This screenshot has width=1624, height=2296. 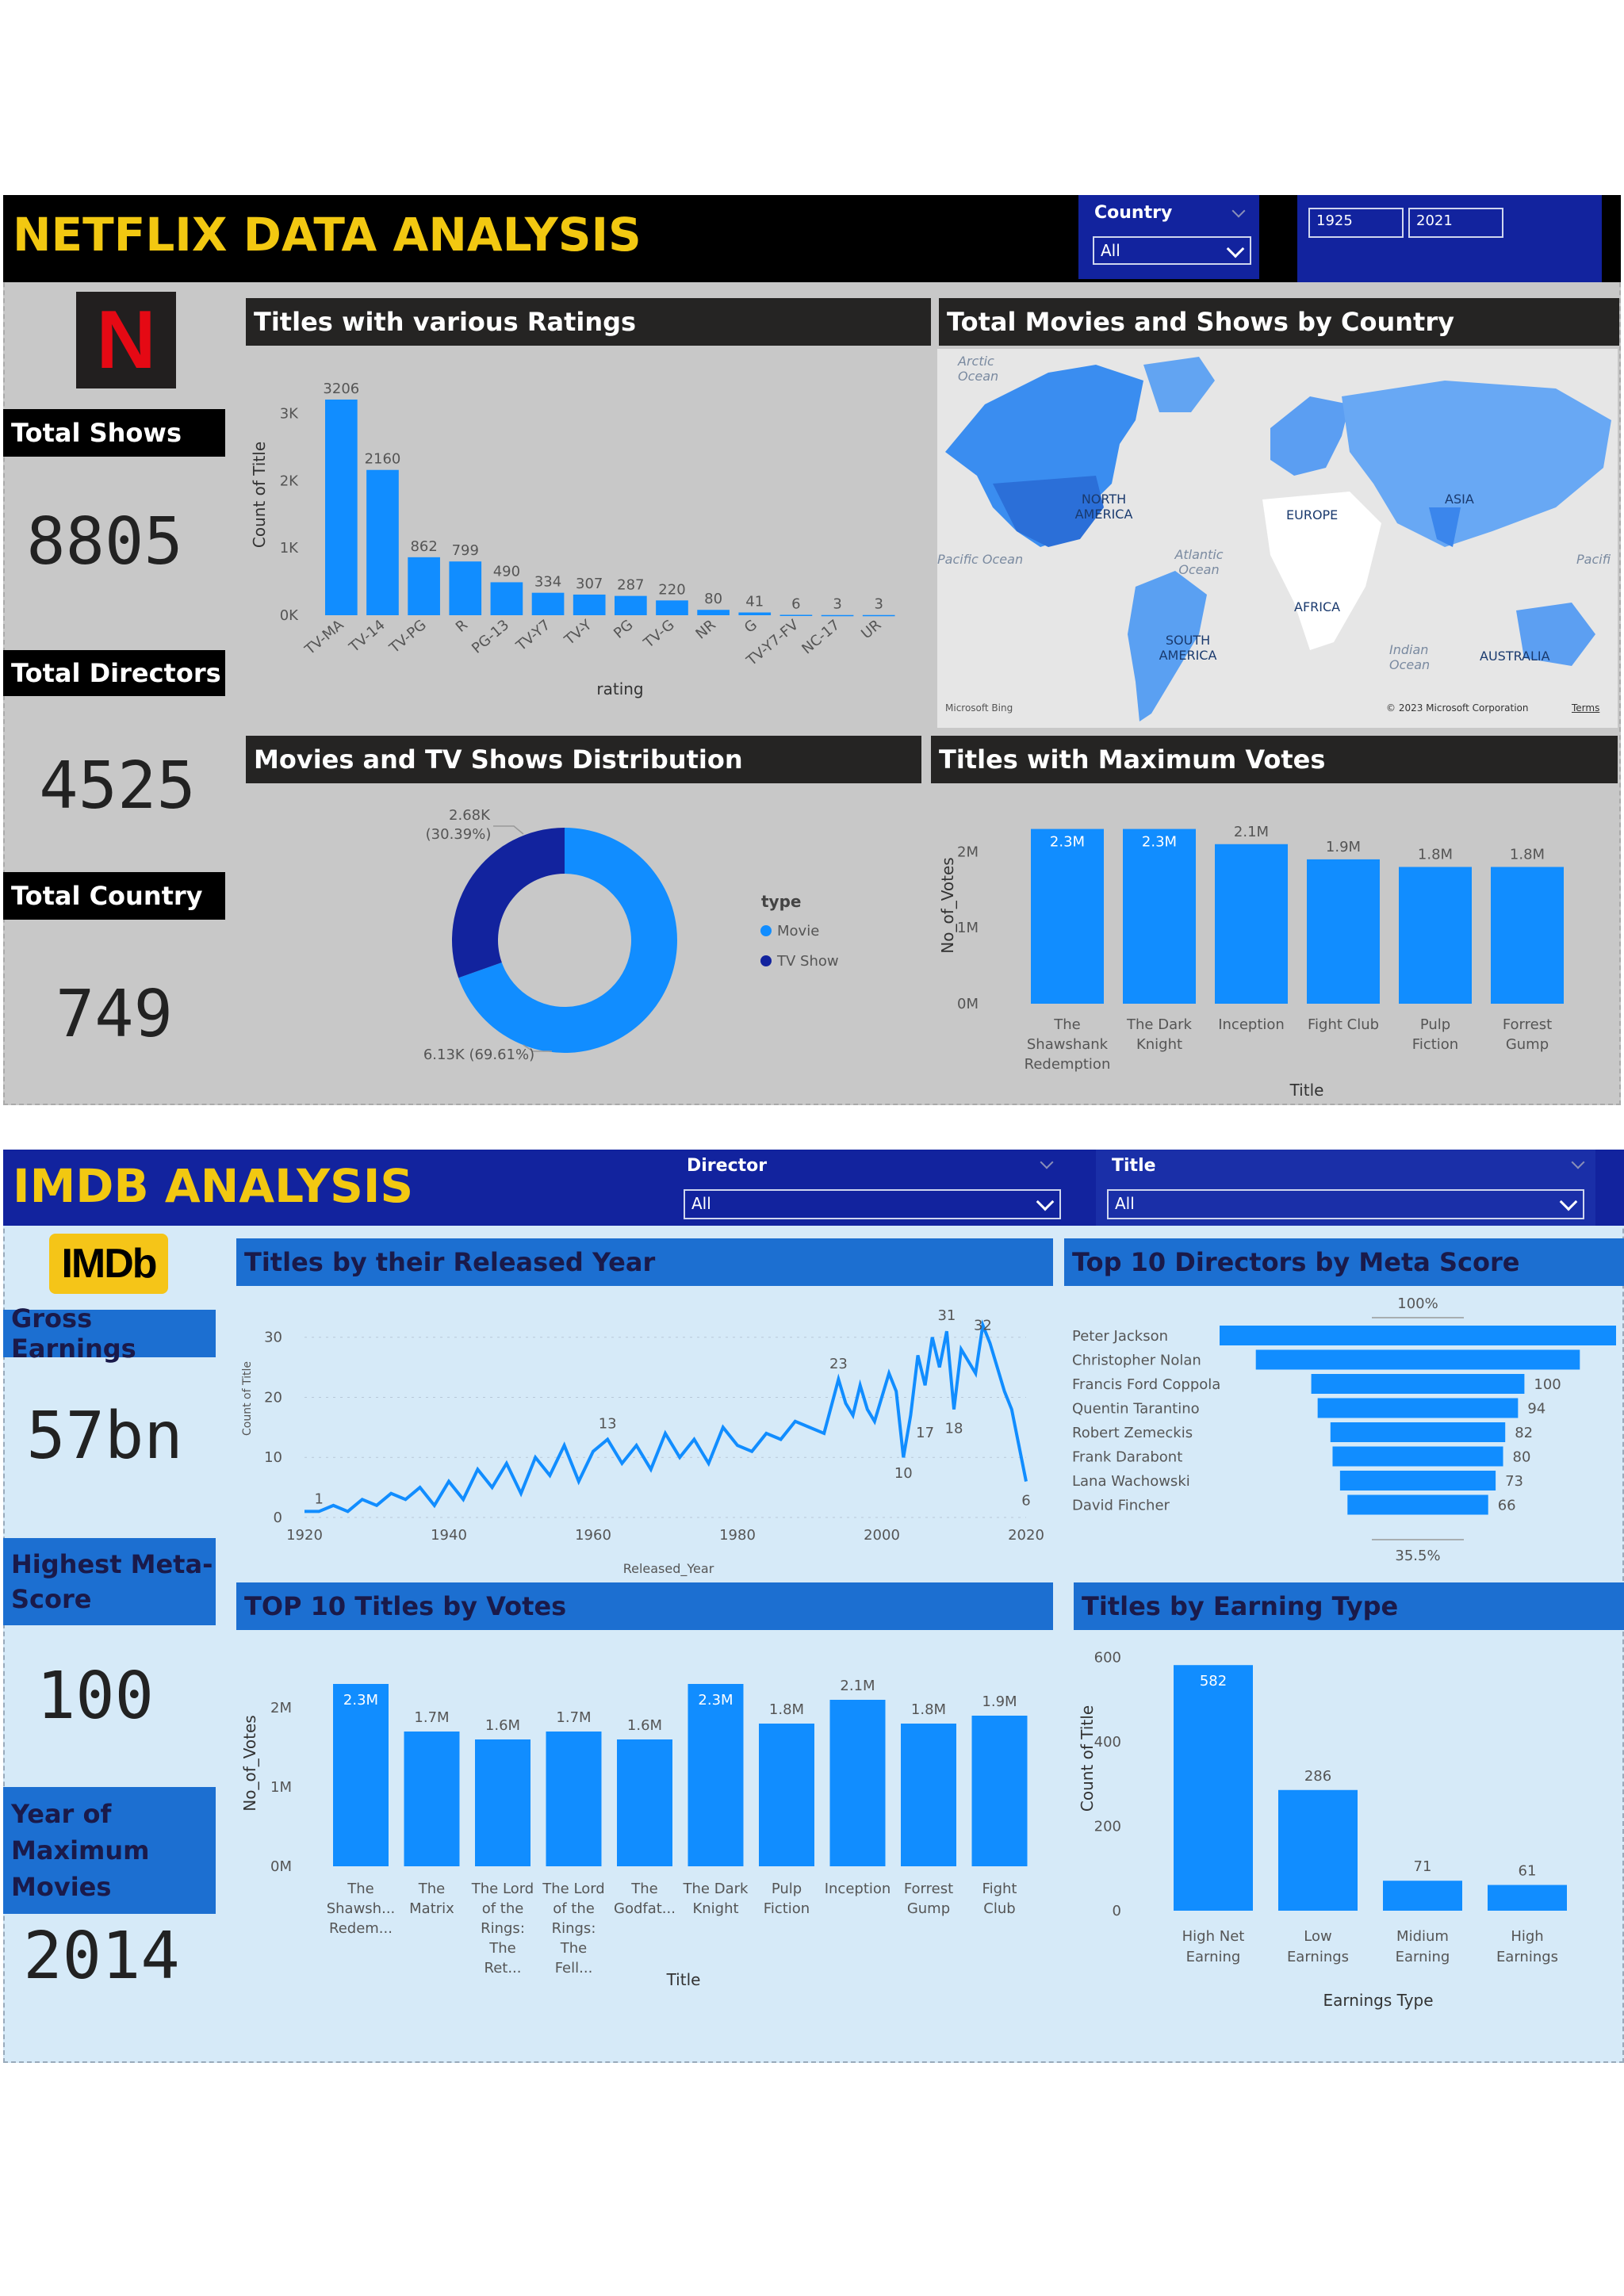 What do you see at coordinates (1199, 562) in the screenshot?
I see `map-label-atlantic: Atlantic Ocean` at bounding box center [1199, 562].